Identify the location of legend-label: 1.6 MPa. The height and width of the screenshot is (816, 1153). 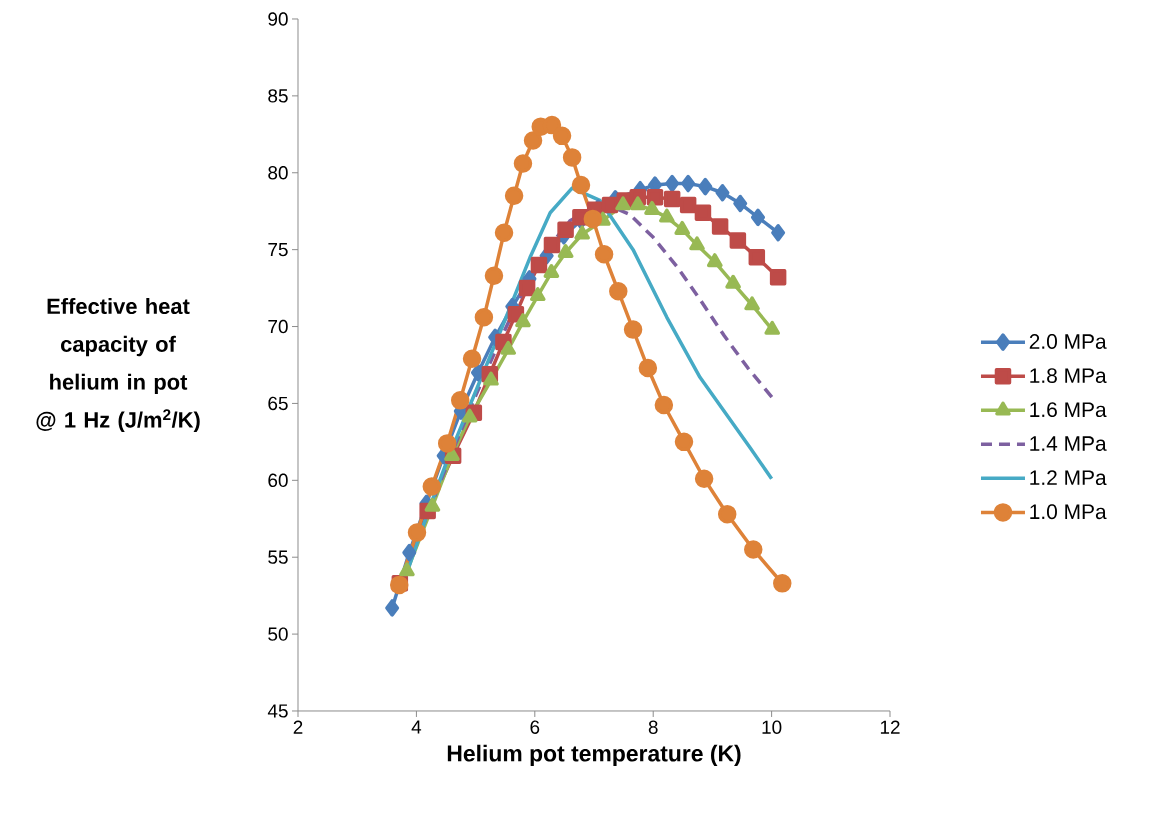
(1068, 410).